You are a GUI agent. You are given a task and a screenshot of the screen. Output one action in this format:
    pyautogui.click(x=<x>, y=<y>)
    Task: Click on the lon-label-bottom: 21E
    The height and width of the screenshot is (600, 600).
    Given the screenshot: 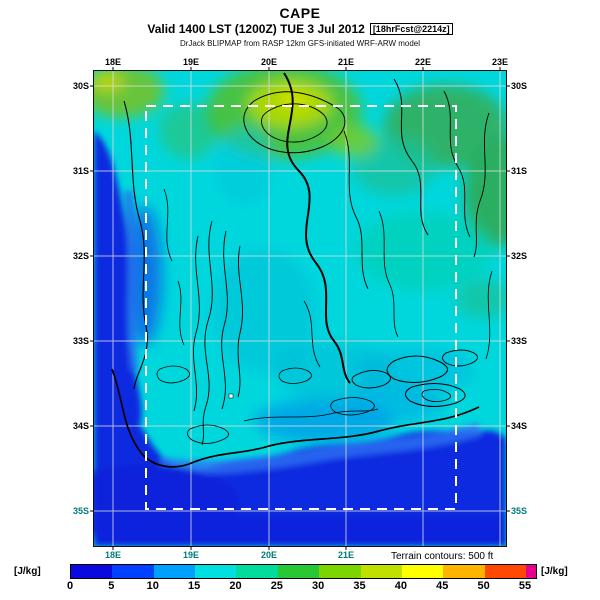 What is the action you would take?
    pyautogui.click(x=346, y=555)
    